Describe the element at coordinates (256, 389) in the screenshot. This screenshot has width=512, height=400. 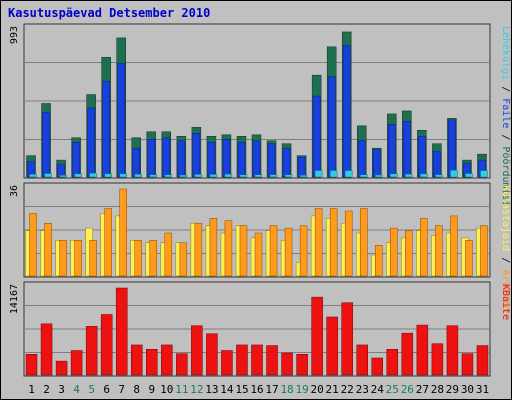
I see `x-tick-label: 16` at that location.